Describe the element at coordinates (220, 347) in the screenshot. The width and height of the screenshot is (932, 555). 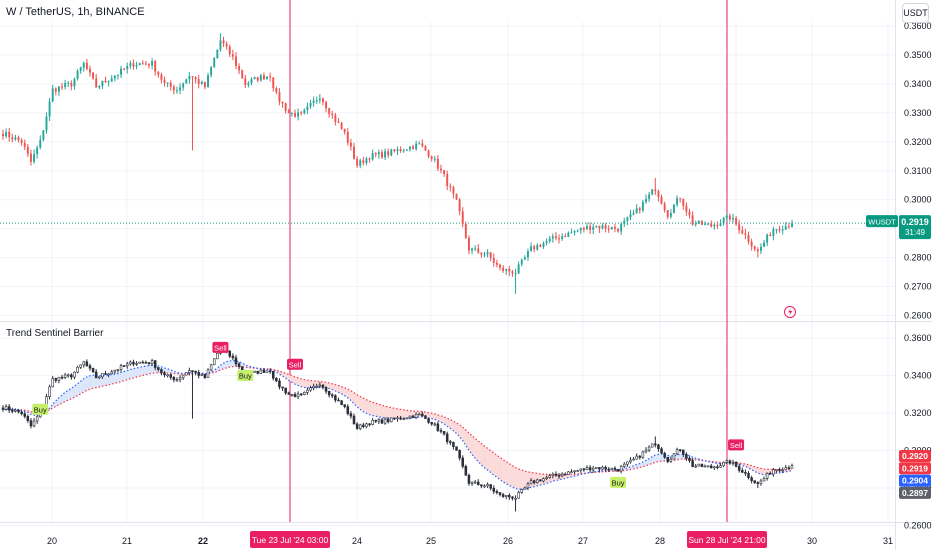
I see `sell-signal: Sell` at that location.